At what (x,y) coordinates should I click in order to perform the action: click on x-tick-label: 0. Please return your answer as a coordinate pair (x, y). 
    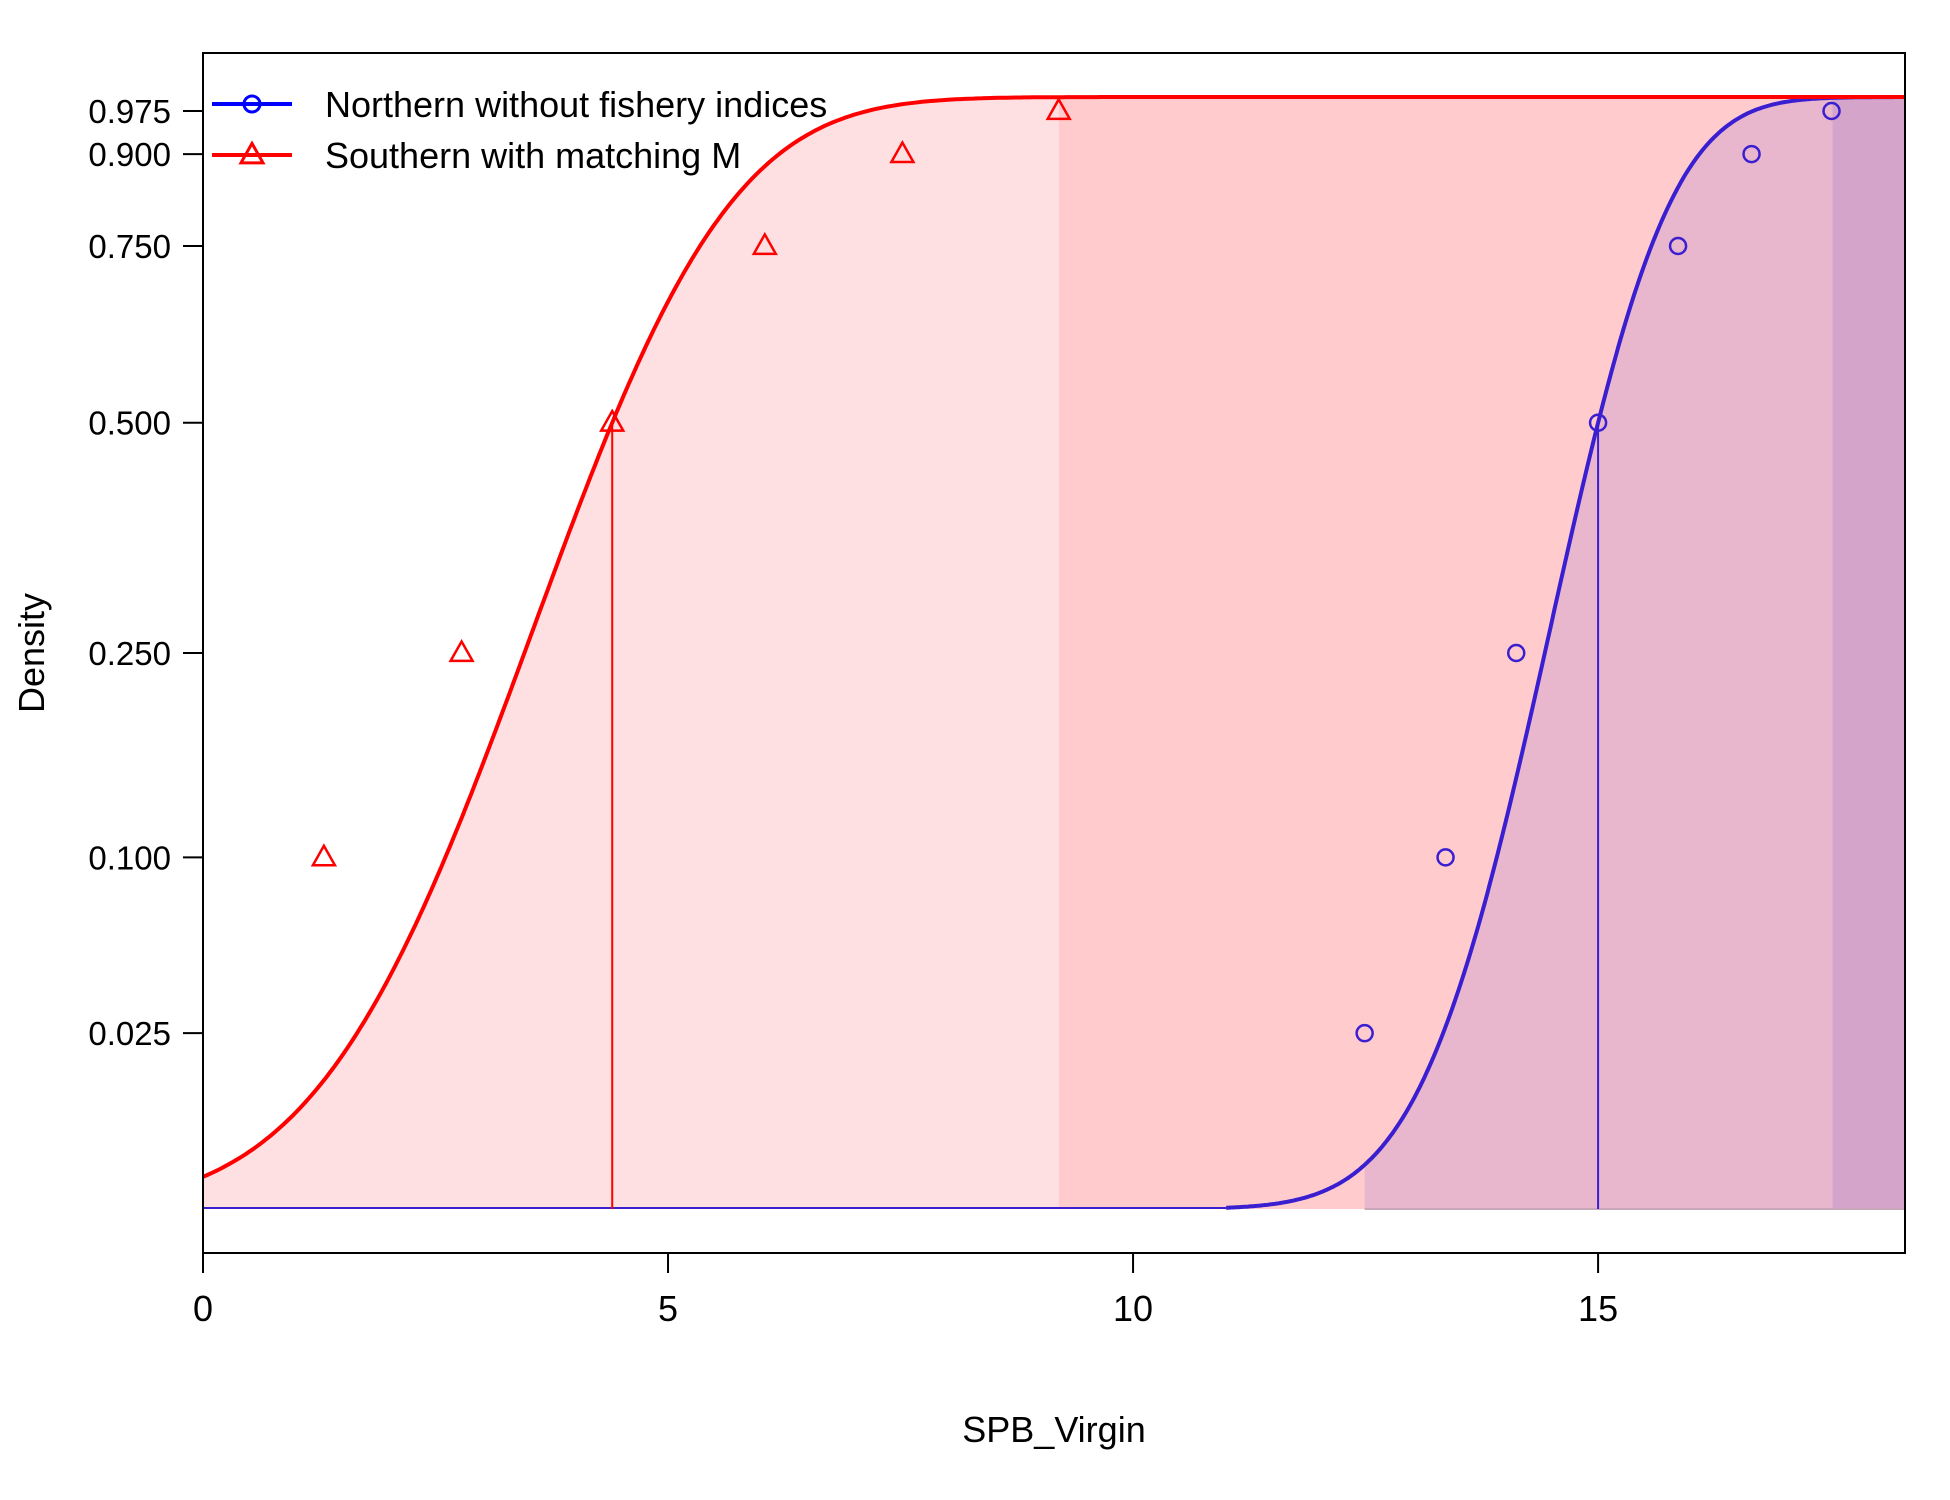
    Looking at the image, I should click on (203, 1308).